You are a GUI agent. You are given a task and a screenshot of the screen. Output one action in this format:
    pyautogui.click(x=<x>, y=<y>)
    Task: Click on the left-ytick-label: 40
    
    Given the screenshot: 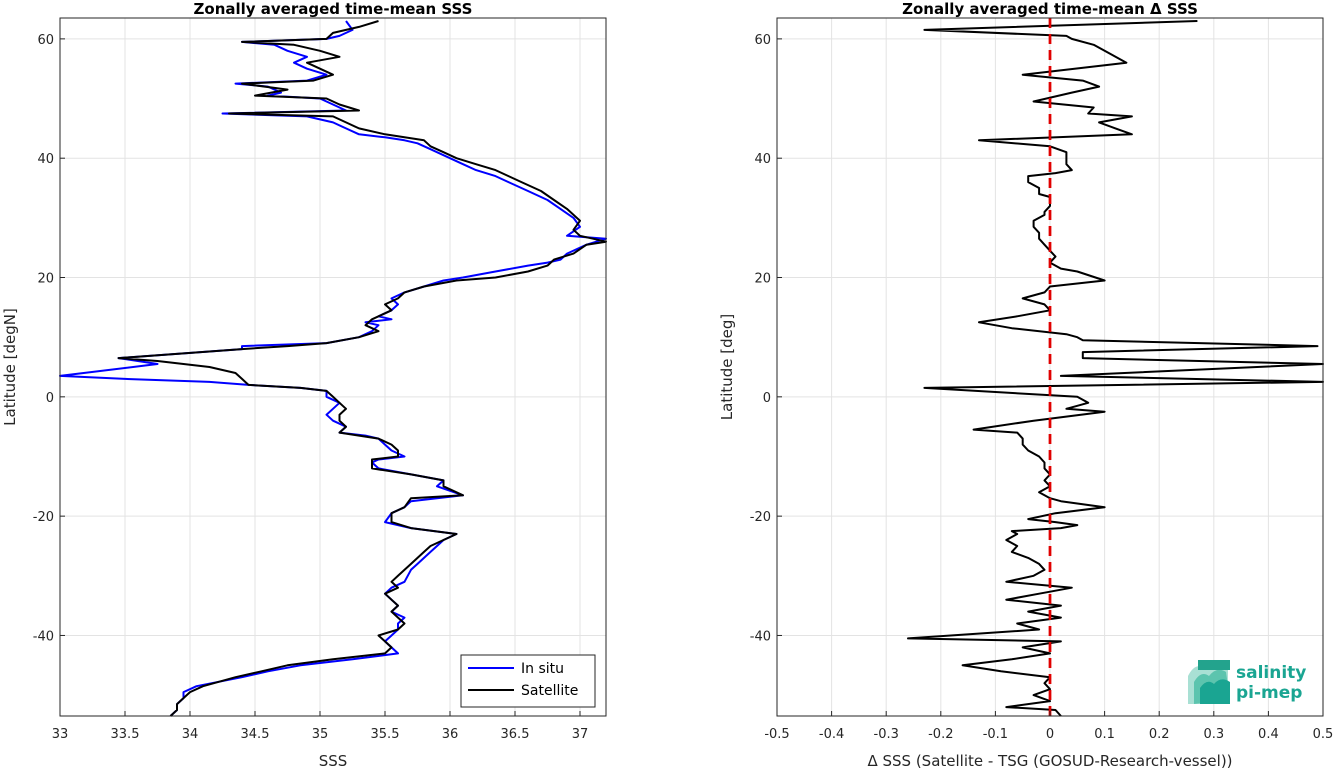 What is the action you would take?
    pyautogui.click(x=45, y=159)
    